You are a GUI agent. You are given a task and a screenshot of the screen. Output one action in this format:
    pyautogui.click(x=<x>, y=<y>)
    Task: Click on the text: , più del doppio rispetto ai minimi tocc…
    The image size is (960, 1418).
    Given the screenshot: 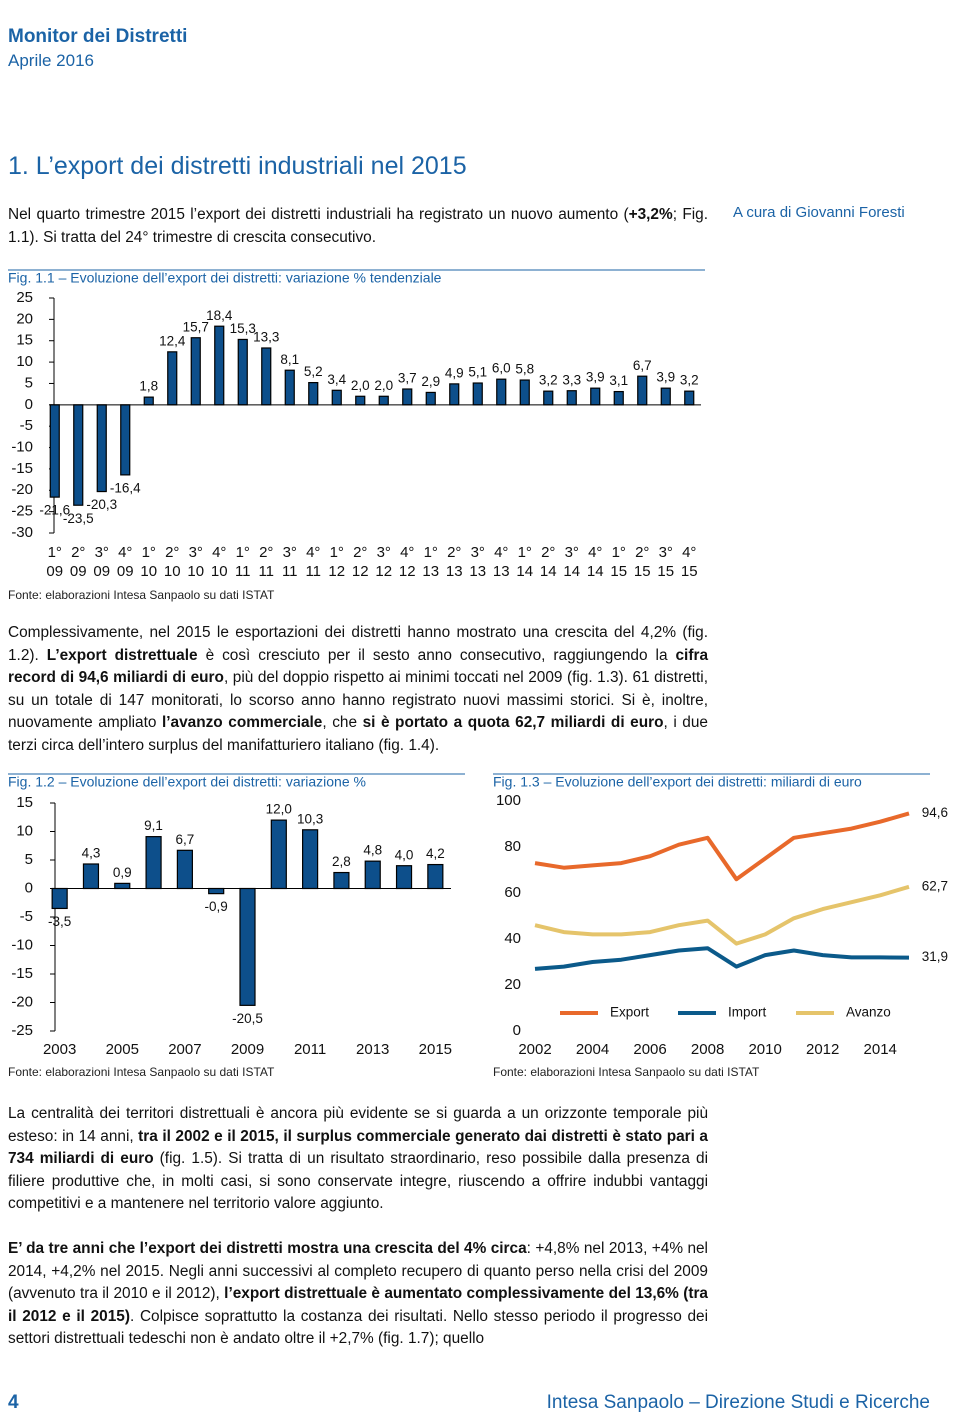 What is the action you would take?
    pyautogui.click(x=358, y=700)
    